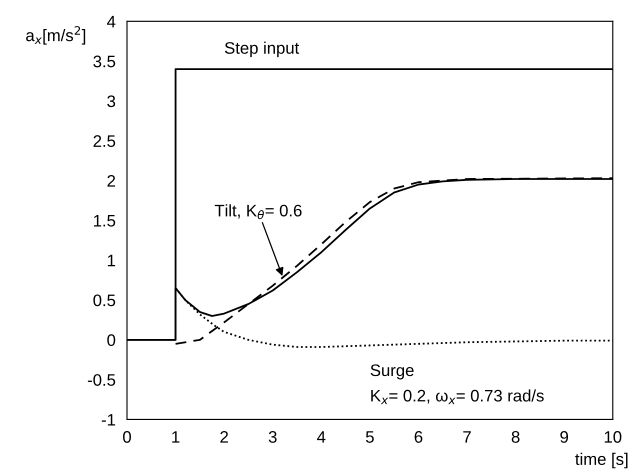 The image size is (635, 474). I want to click on y-tick-label: -0.5, so click(102, 380).